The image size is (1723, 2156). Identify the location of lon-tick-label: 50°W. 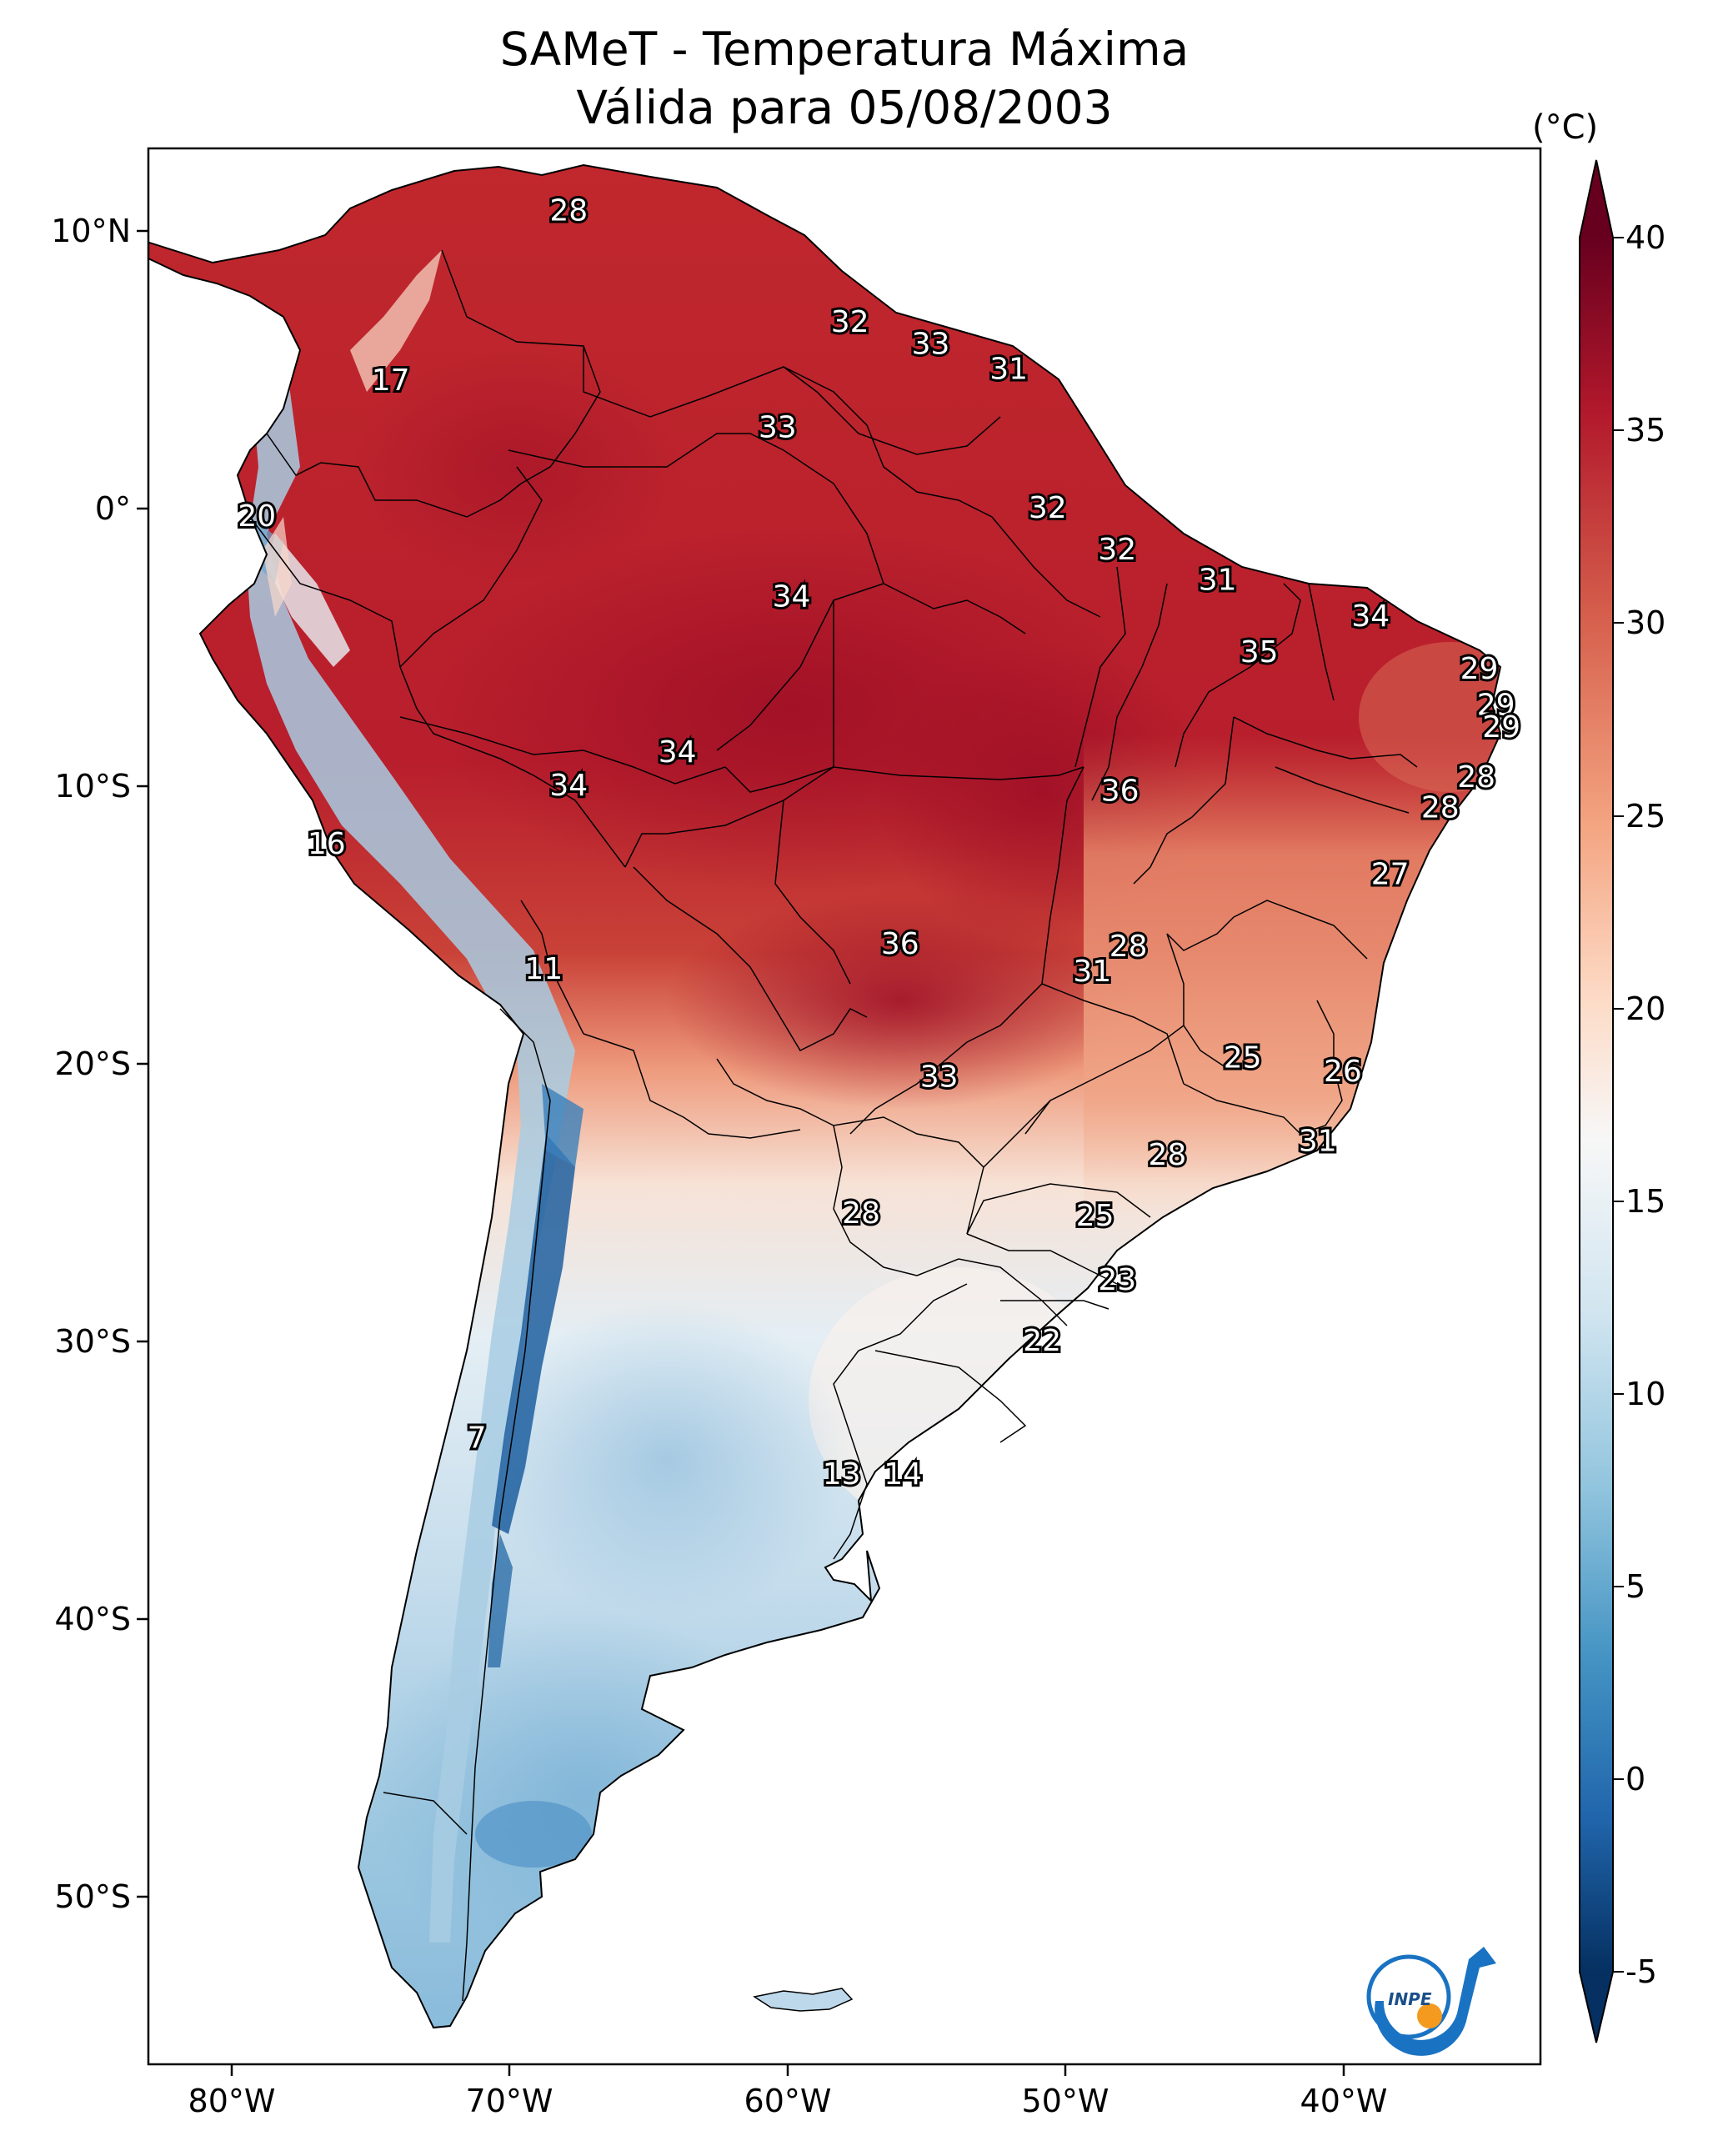
(1065, 2101).